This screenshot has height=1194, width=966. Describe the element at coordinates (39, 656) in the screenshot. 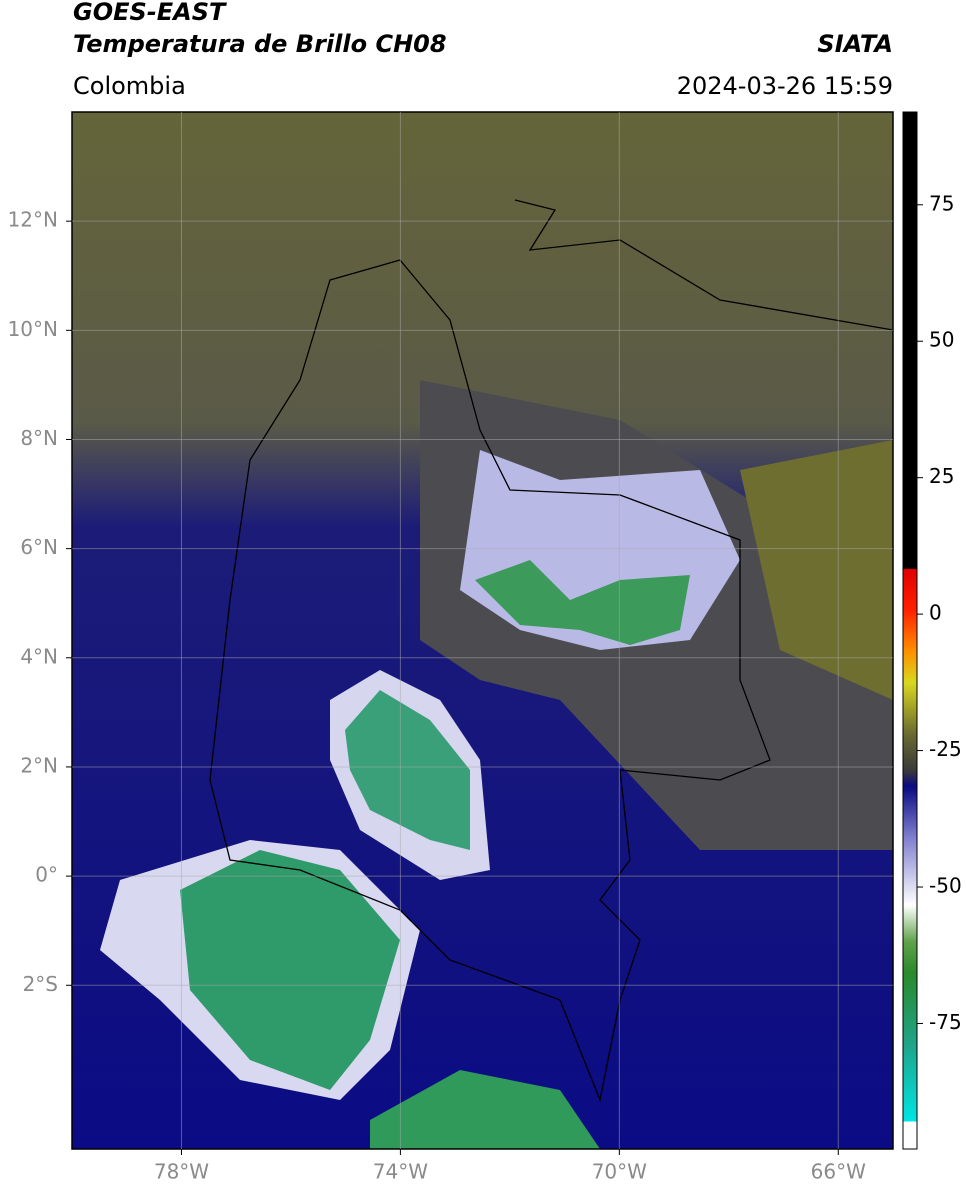

I see `y-tick-label: 4°N` at that location.